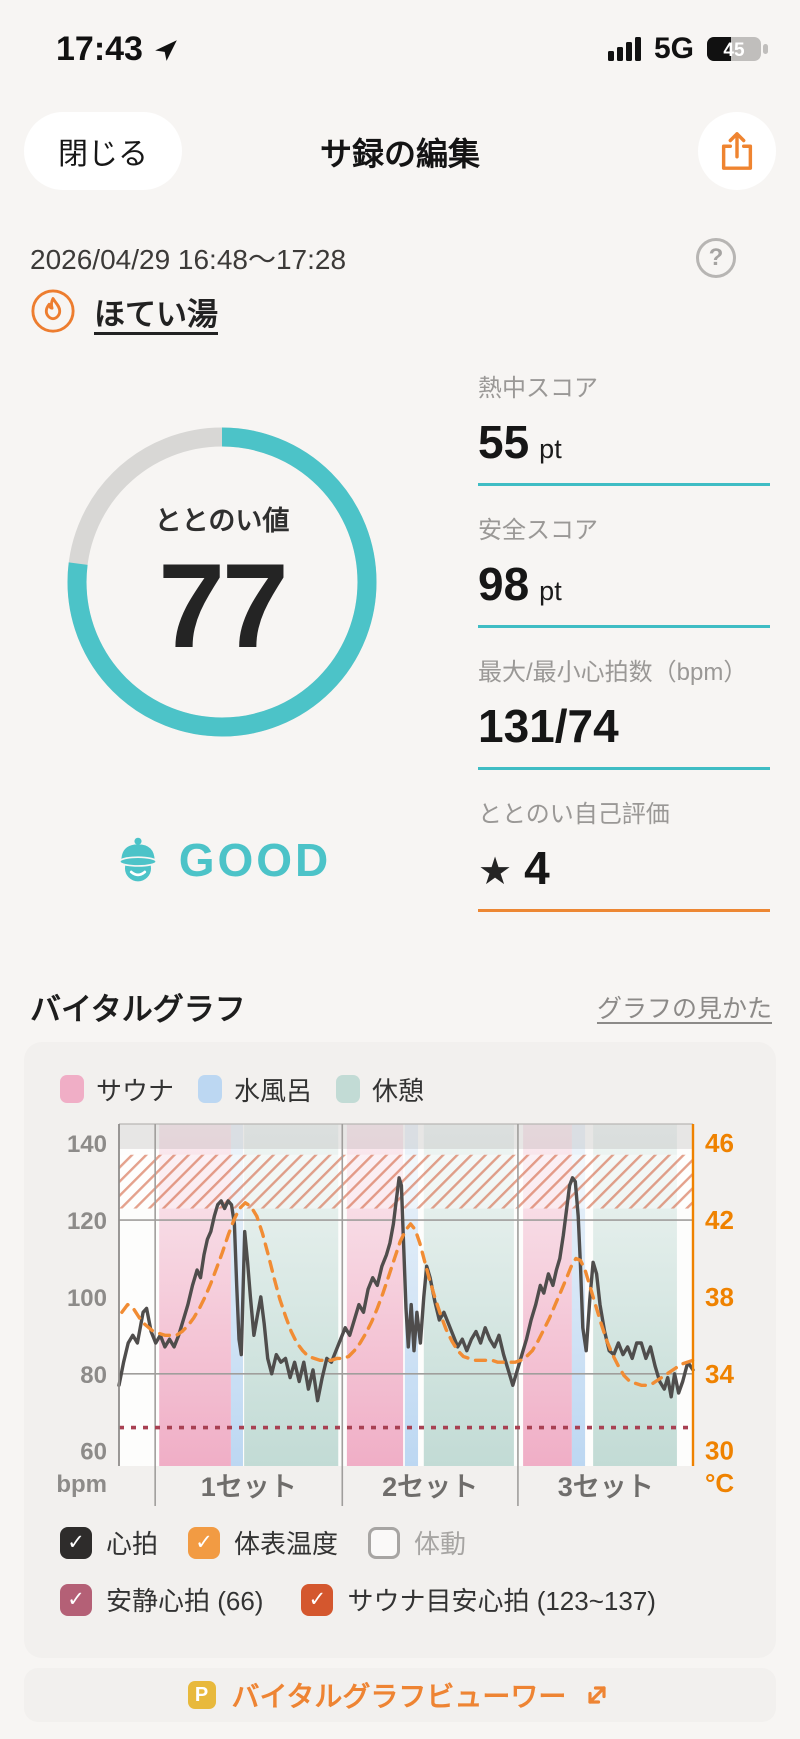 The width and height of the screenshot is (800, 1739). I want to click on totonoi-gauge: ととのい値 77, so click(222, 582).